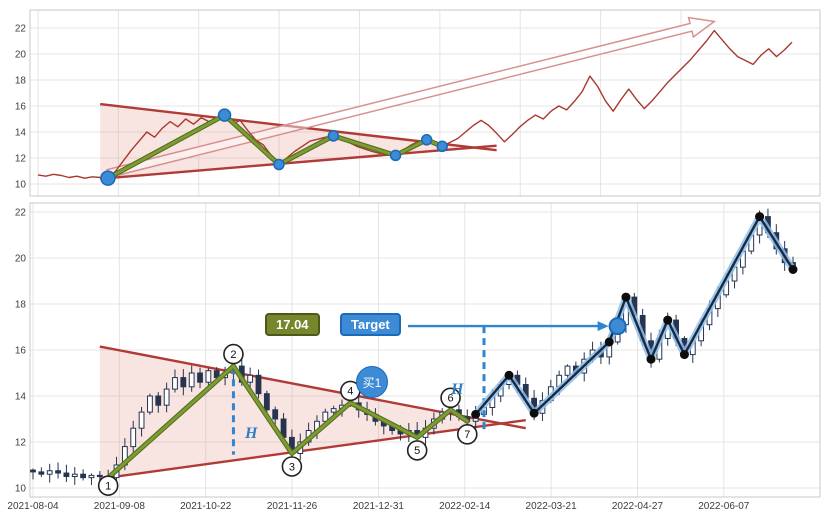  Describe the element at coordinates (724, 506) in the screenshot. I see `x-tick-label: 2022-06-07` at that location.